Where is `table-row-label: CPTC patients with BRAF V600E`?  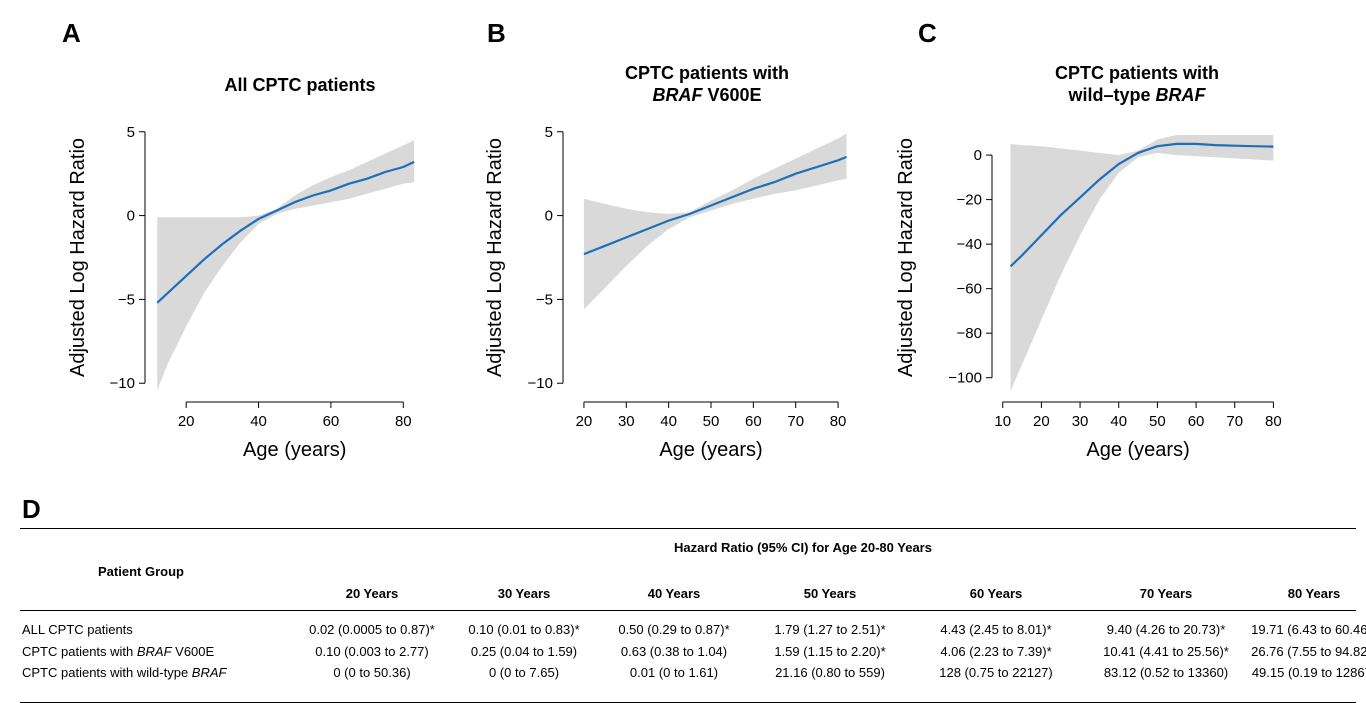 table-row-label: CPTC patients with BRAF V600E is located at coordinates (118, 651).